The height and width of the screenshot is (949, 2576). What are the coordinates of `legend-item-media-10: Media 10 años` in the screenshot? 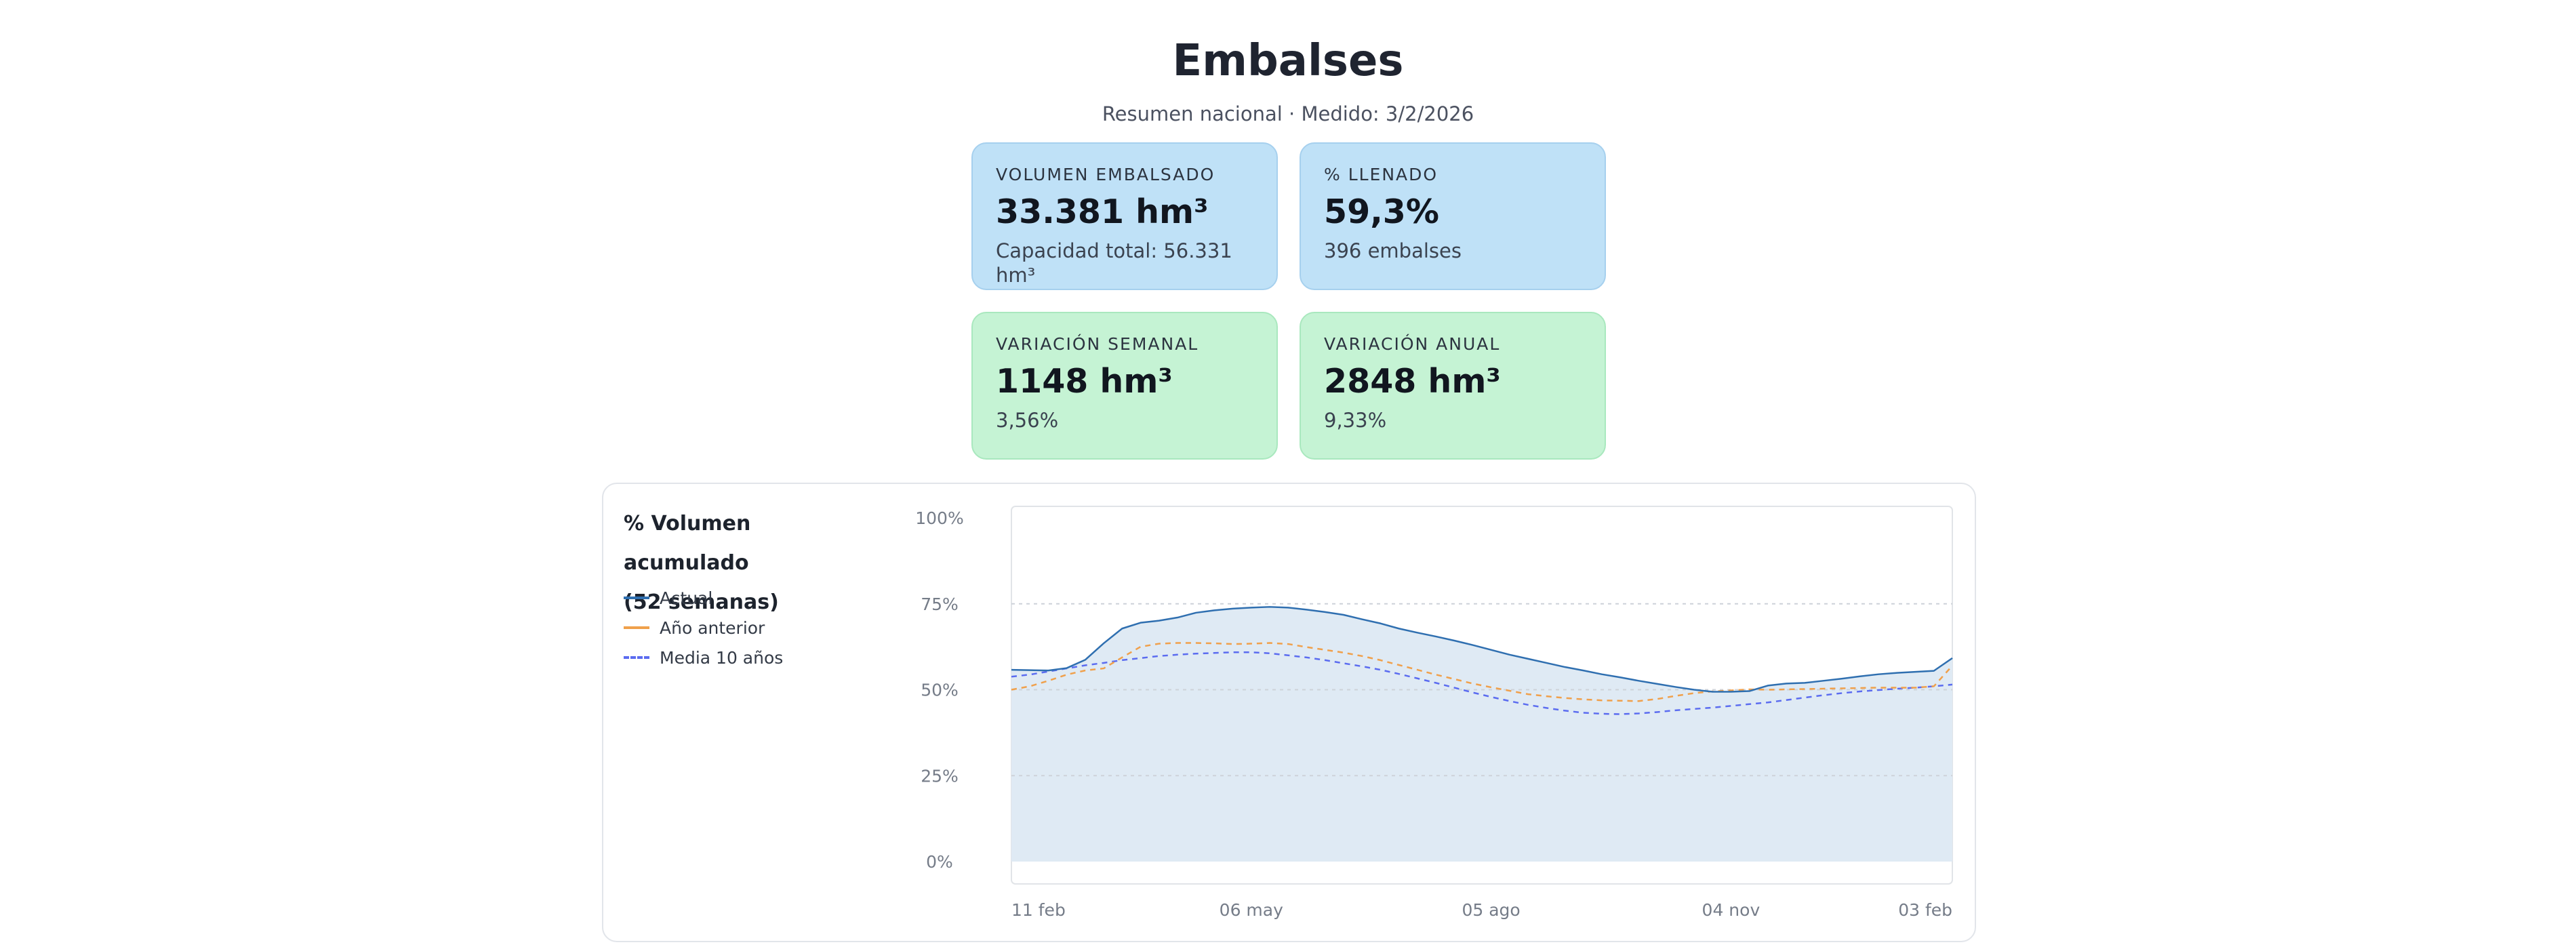 It's located at (703, 657).